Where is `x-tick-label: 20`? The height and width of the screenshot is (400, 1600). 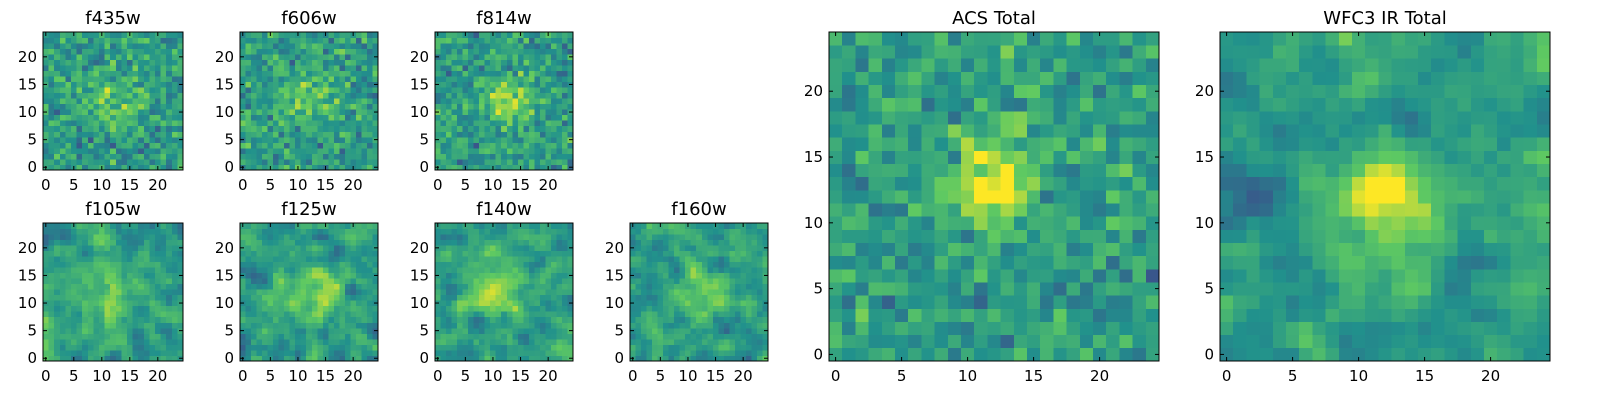 x-tick-label: 20 is located at coordinates (548, 376).